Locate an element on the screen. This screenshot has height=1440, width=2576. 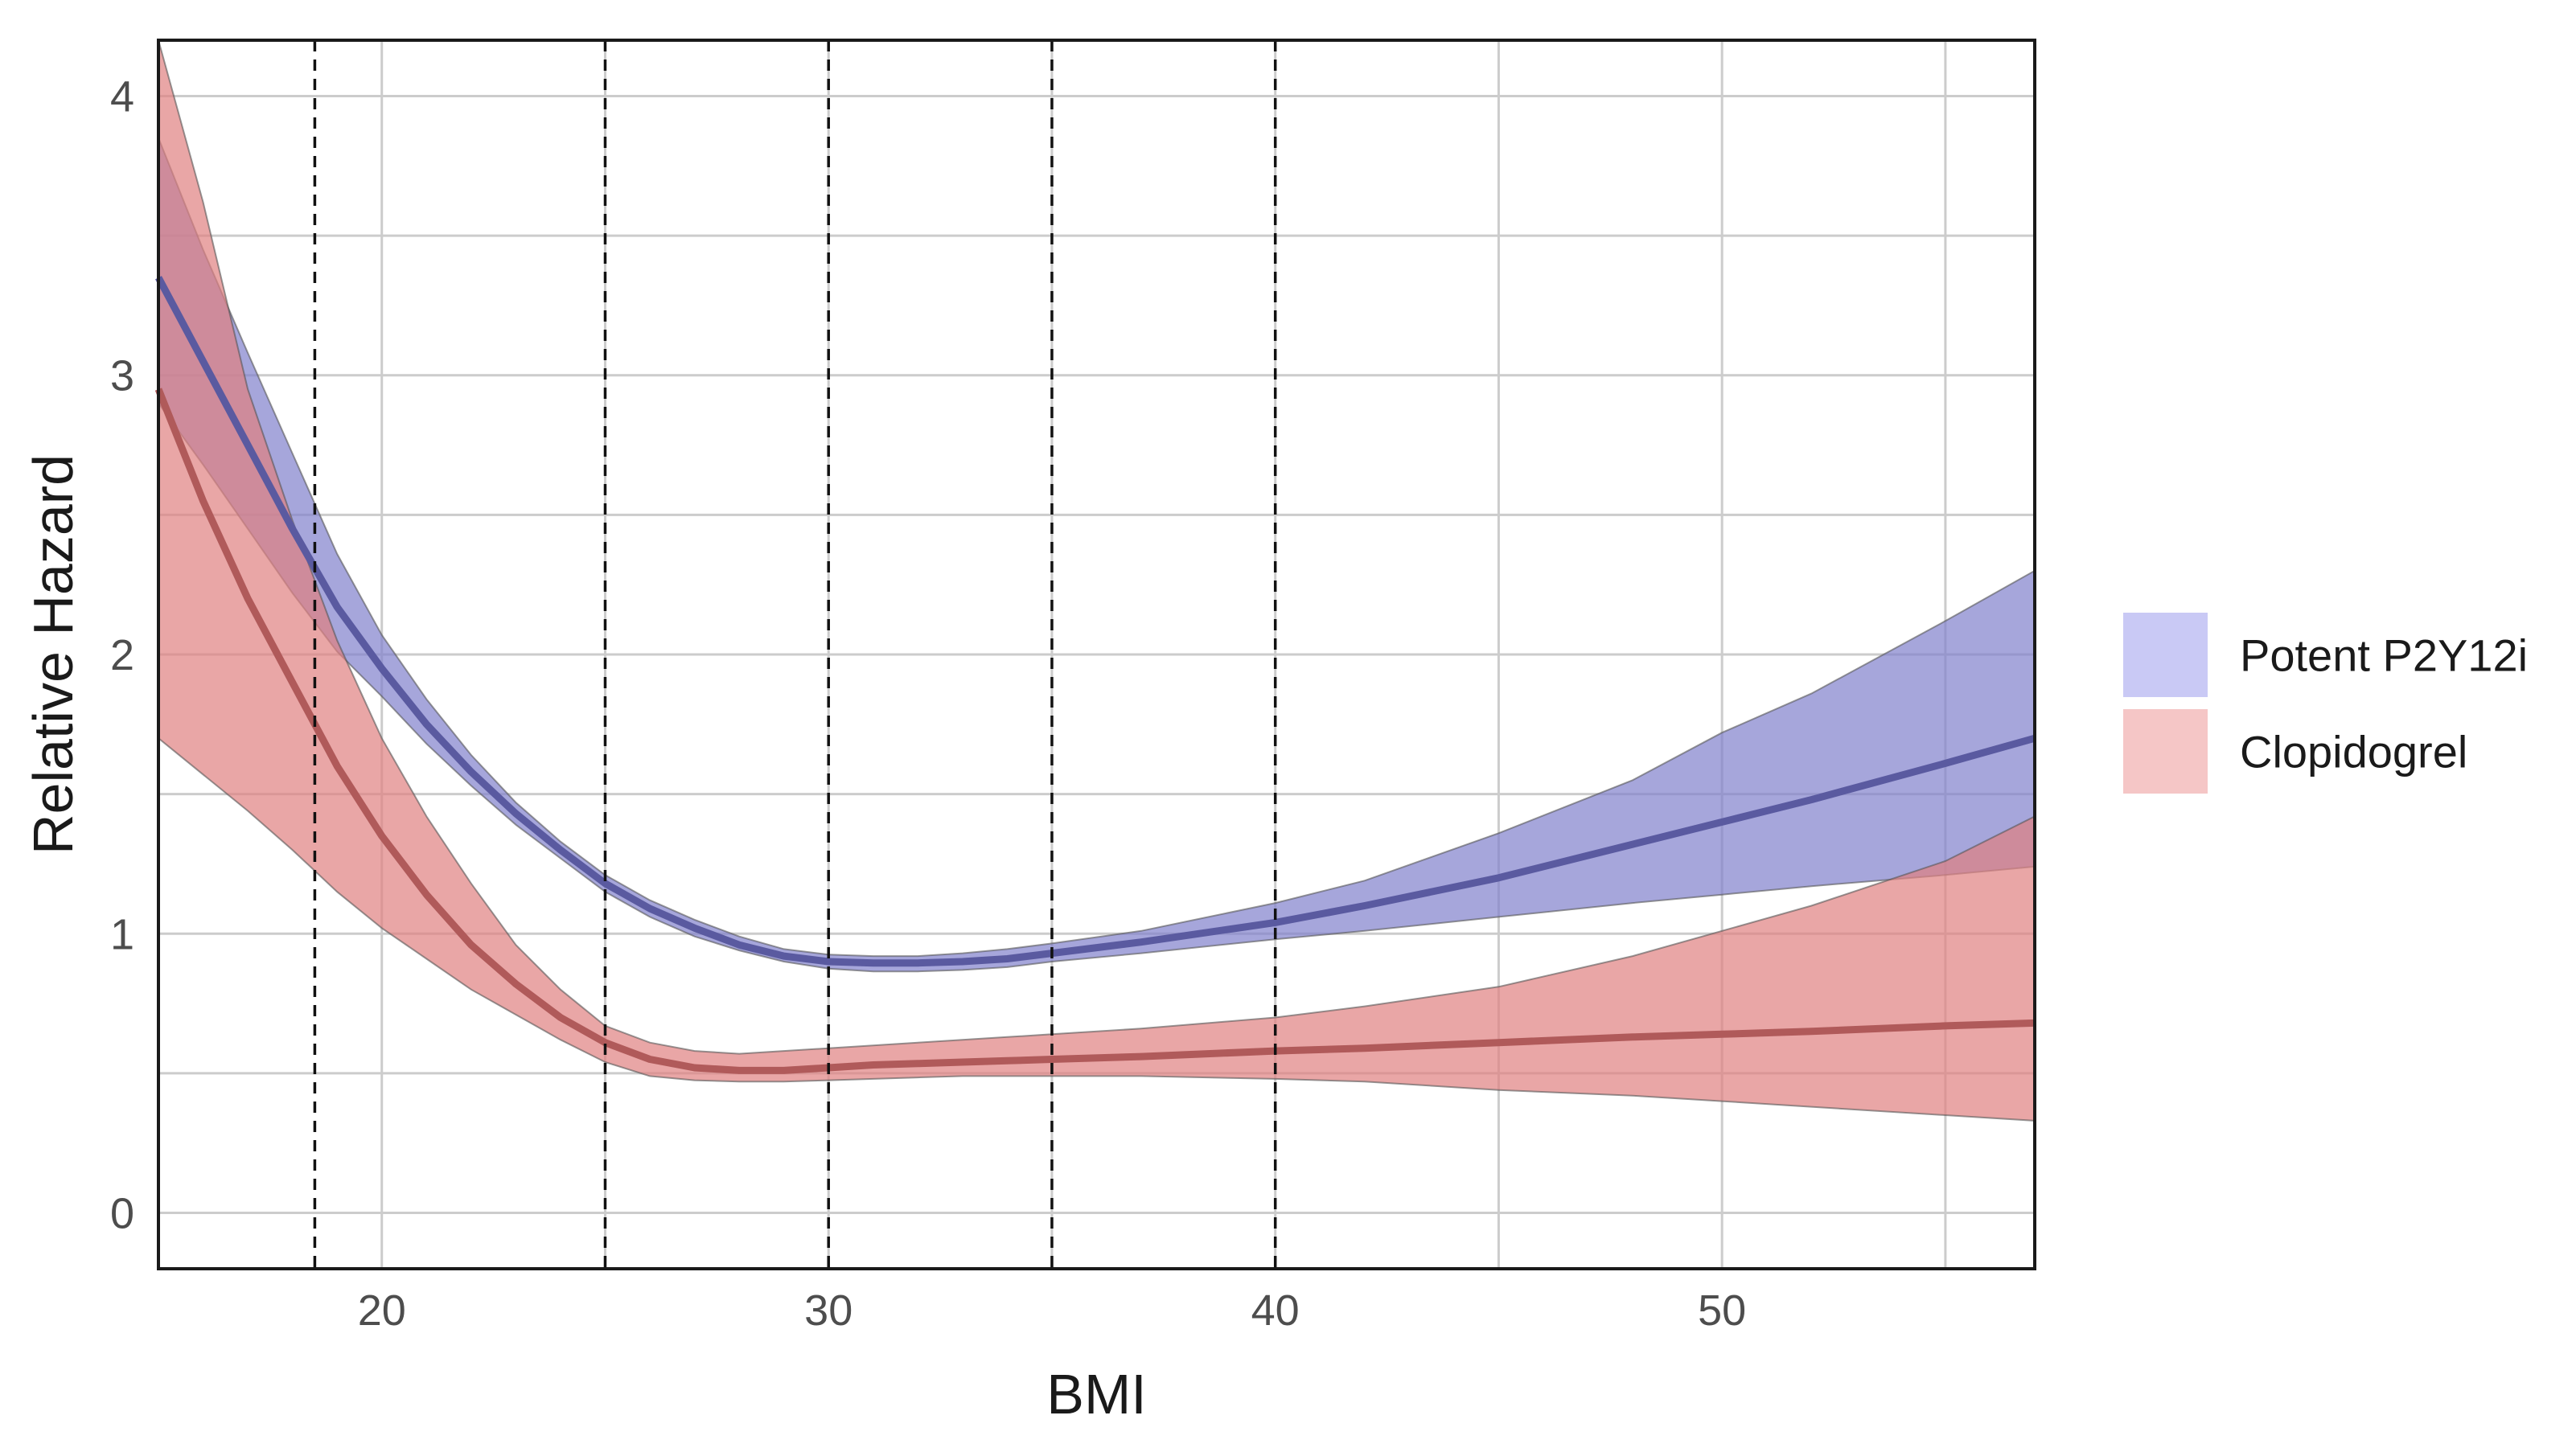
x-tick-label: 30 is located at coordinates (828, 1310).